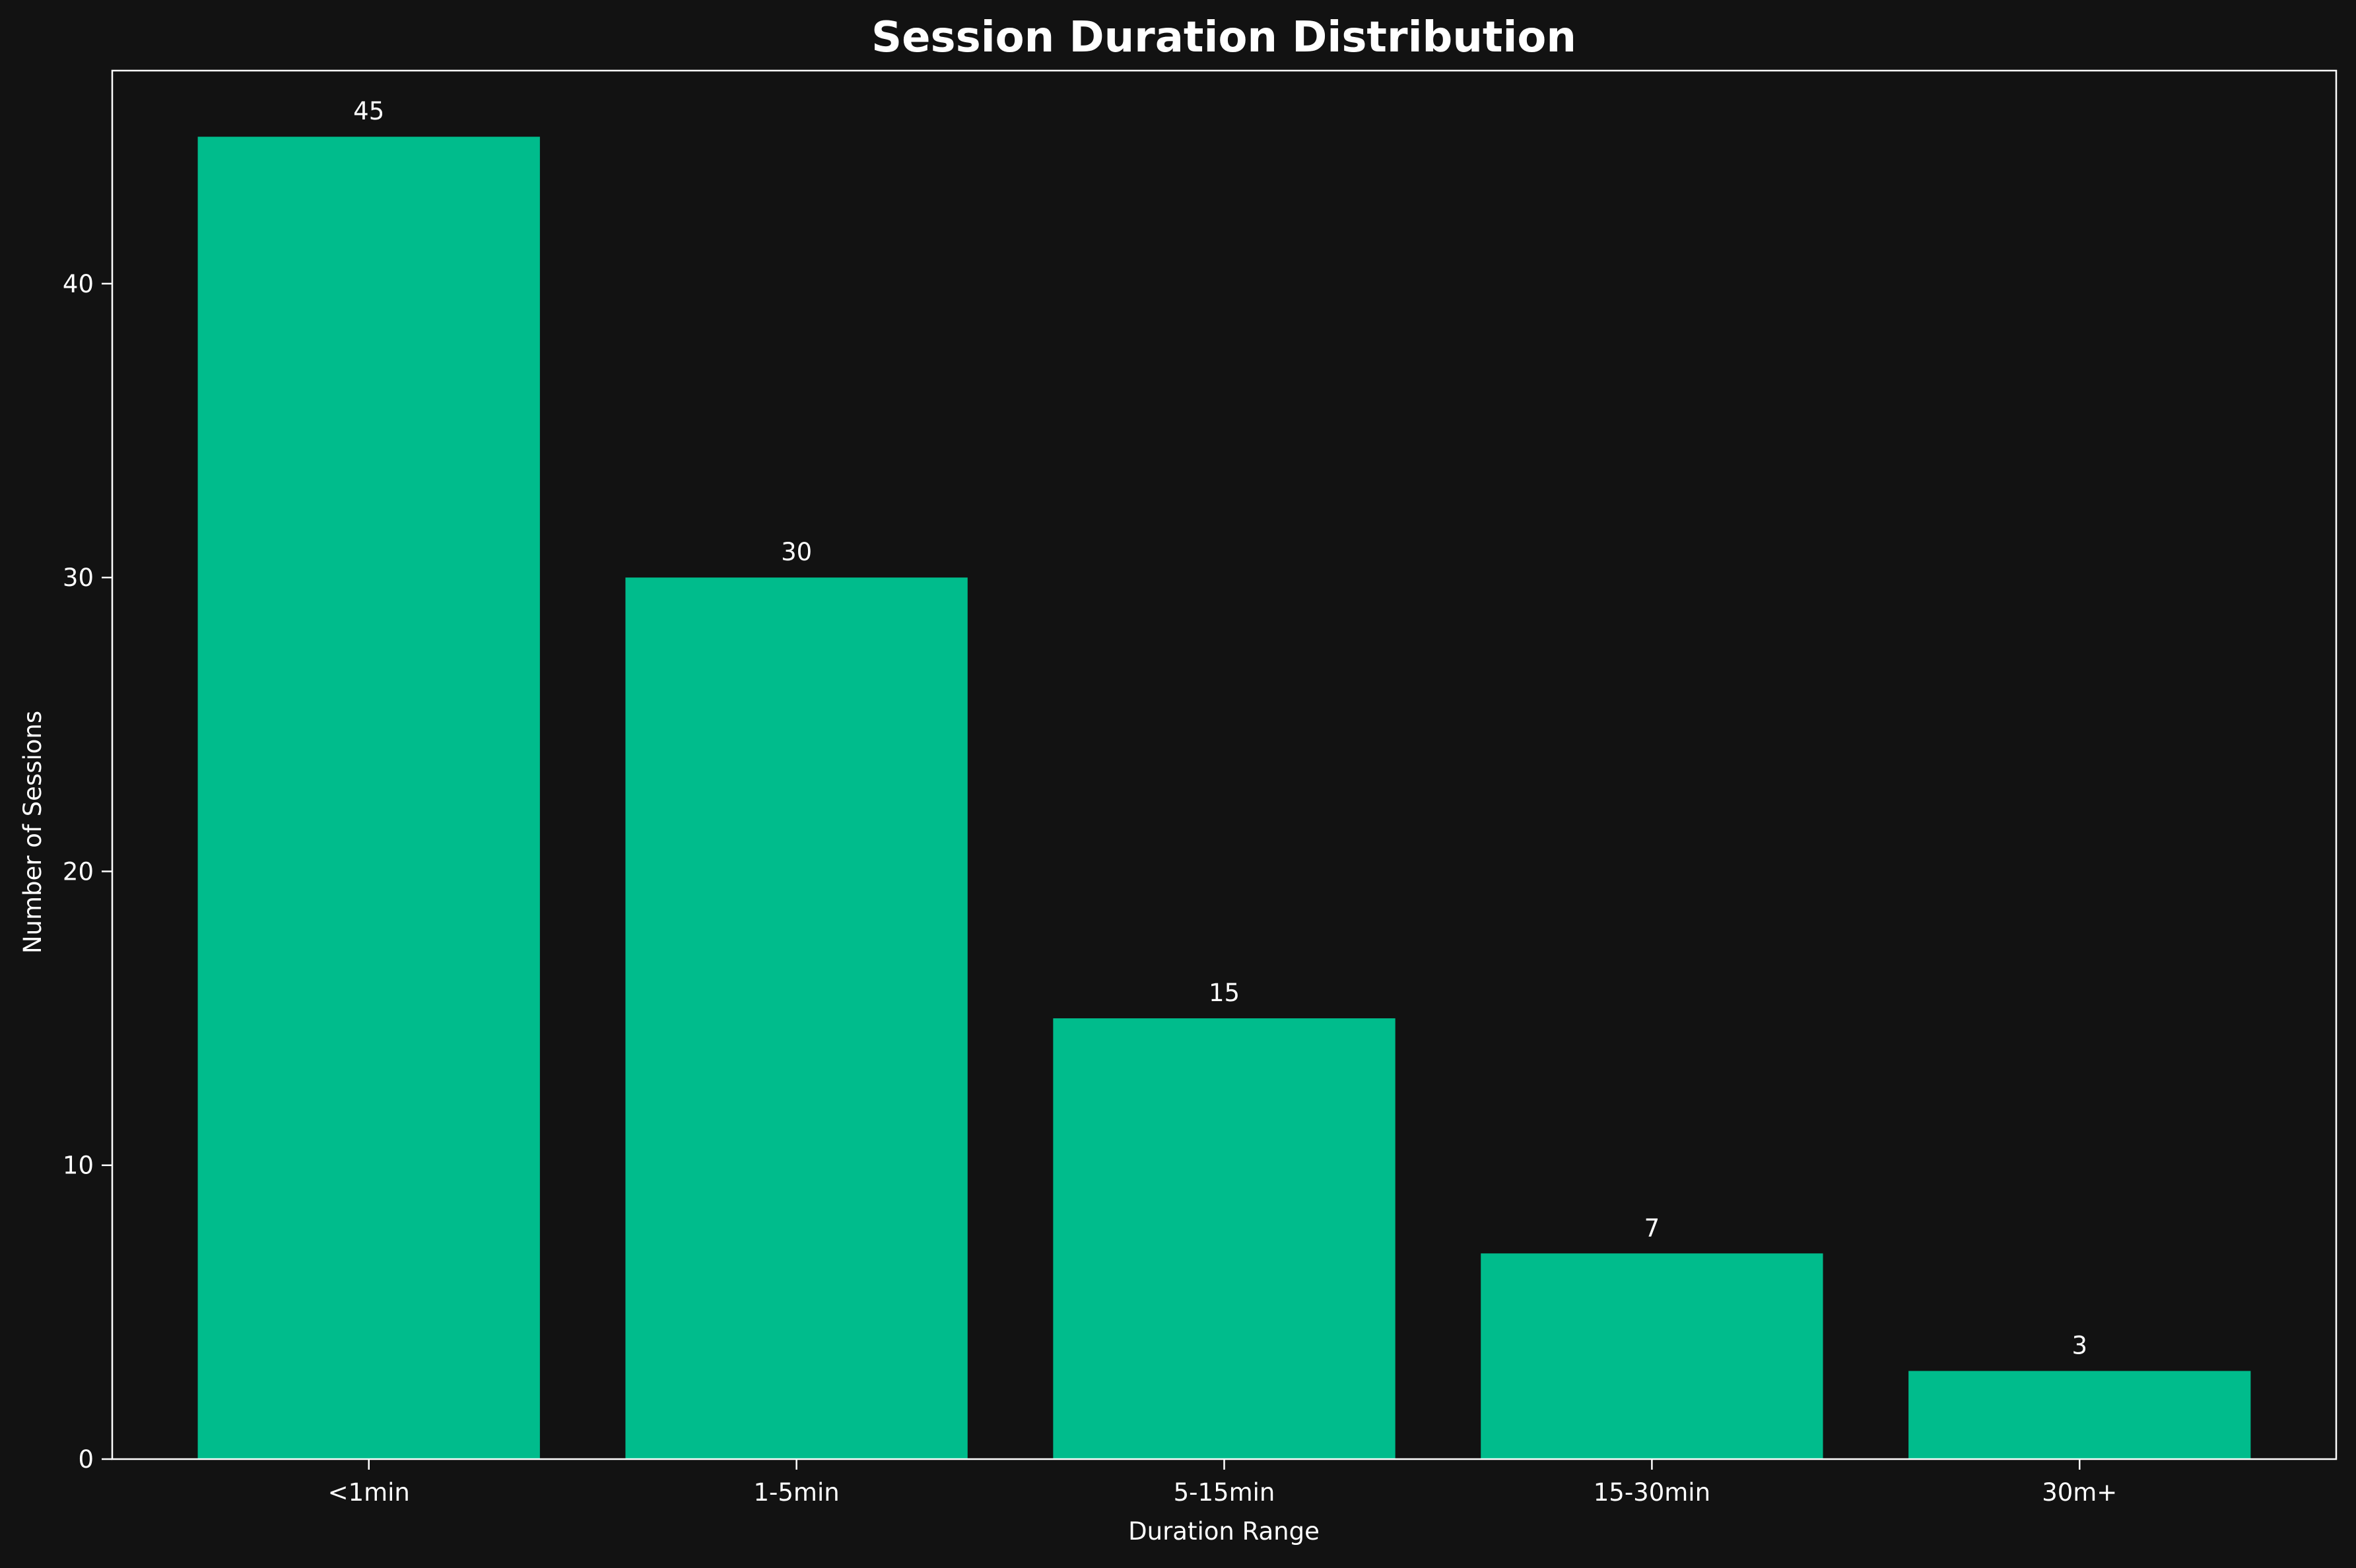  What do you see at coordinates (78, 578) in the screenshot?
I see `y-tick-label-3: 30` at bounding box center [78, 578].